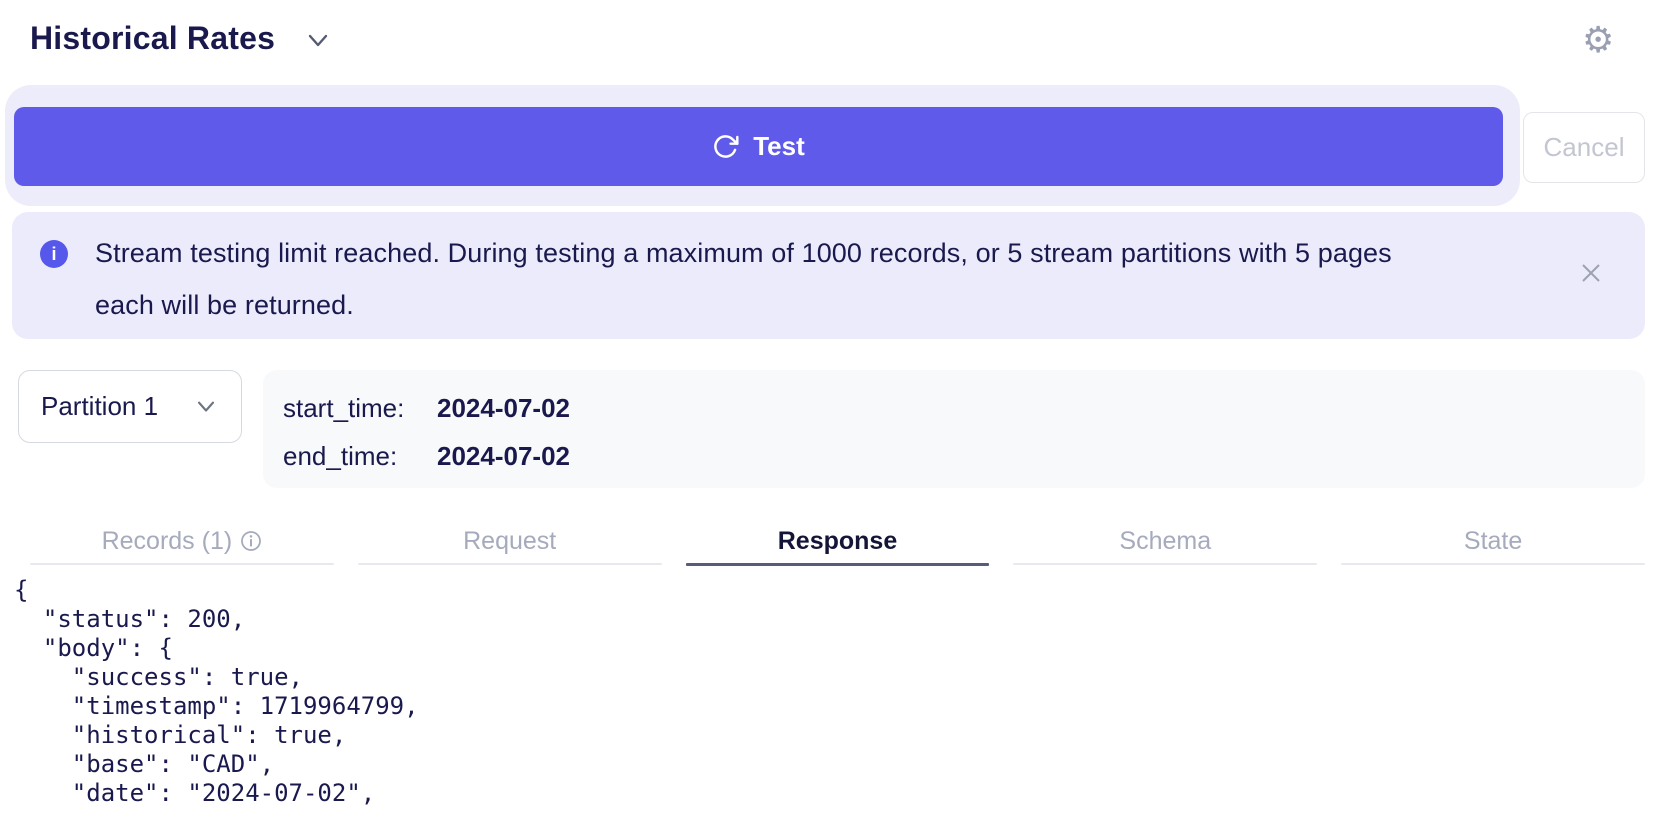 The image size is (1660, 816). I want to click on tab-response: Response, so click(837, 545).